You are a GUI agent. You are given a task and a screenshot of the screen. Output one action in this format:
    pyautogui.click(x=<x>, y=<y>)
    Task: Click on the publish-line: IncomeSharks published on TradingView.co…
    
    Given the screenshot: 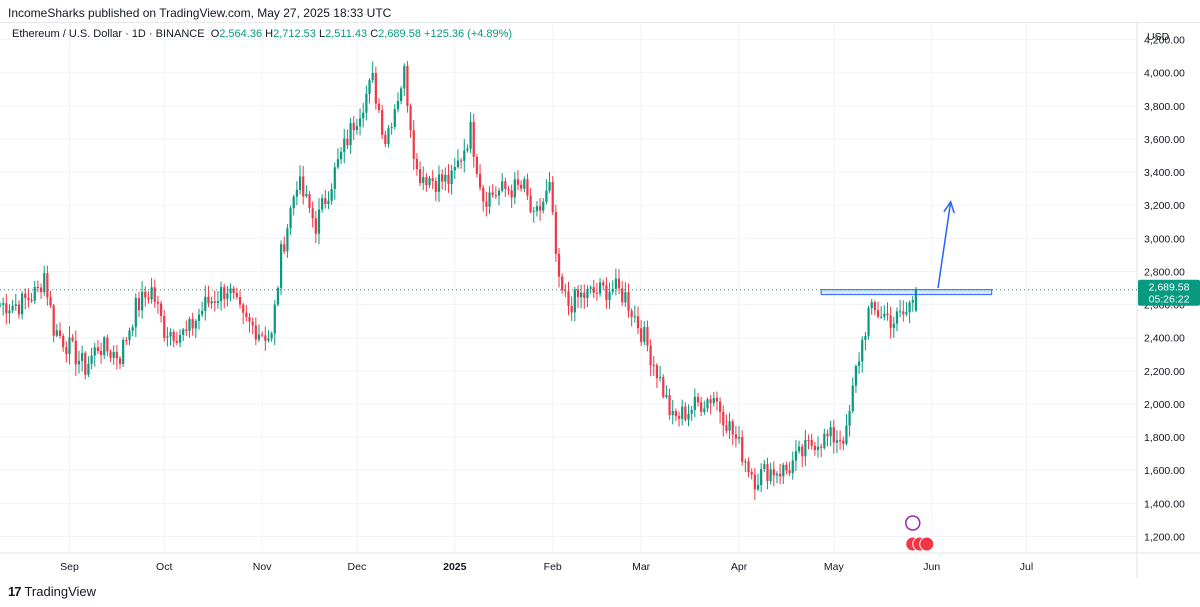 What is the action you would take?
    pyautogui.click(x=200, y=13)
    